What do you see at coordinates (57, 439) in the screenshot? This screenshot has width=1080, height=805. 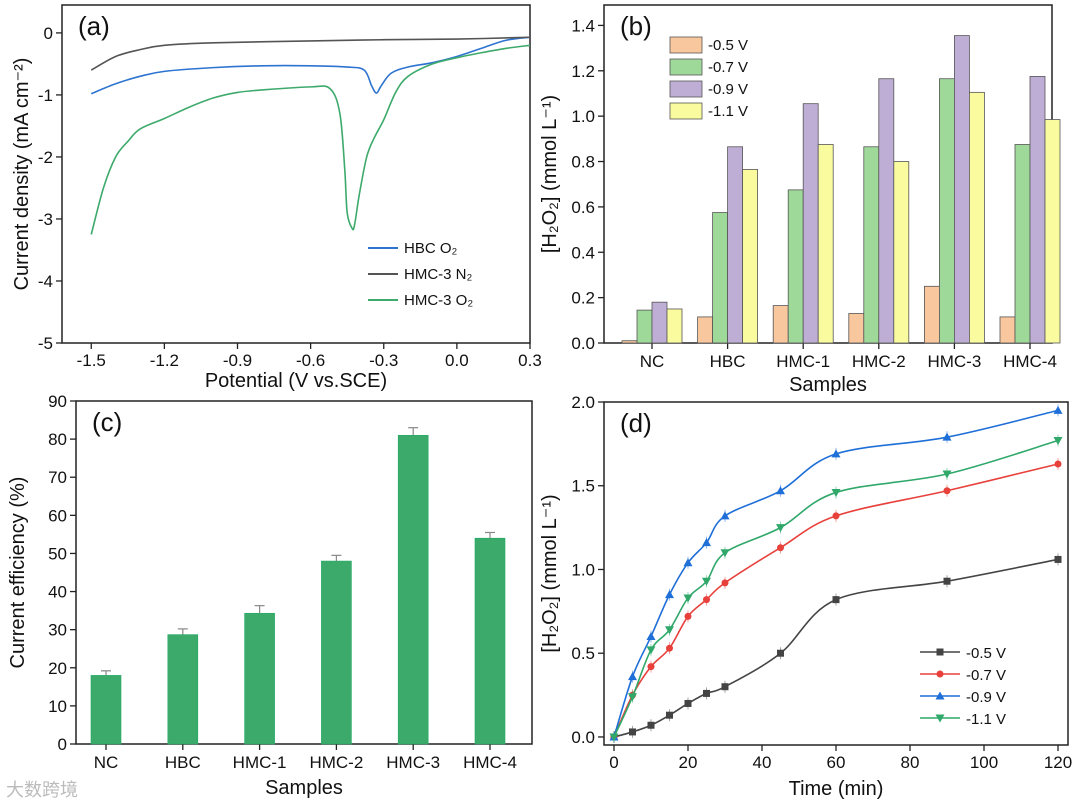 I see `y-tick-label: 80` at bounding box center [57, 439].